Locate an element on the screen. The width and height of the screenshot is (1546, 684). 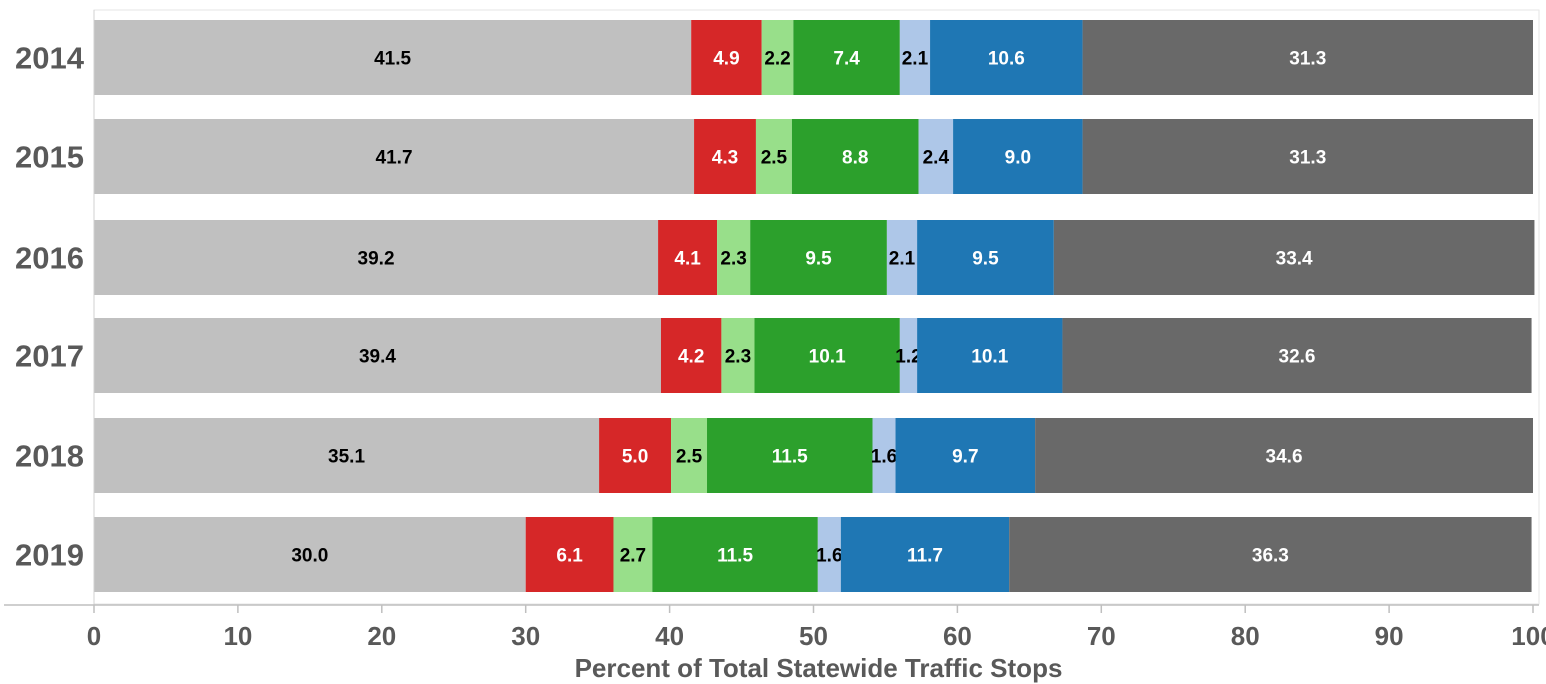
data-label-2016-4: 9.5 is located at coordinates (818, 259).